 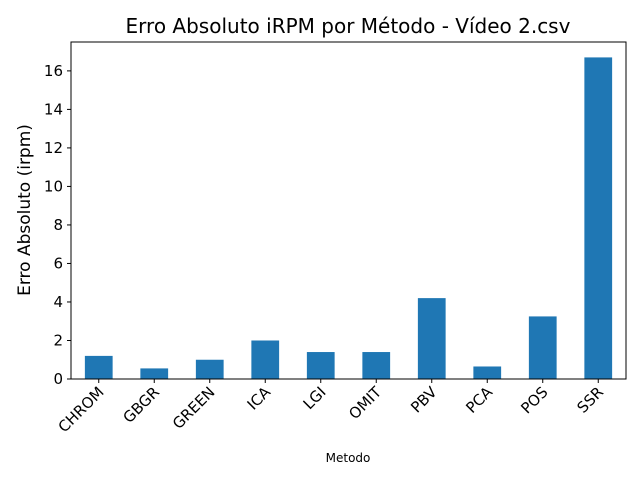 I want to click on bar-omit, so click(x=376, y=365).